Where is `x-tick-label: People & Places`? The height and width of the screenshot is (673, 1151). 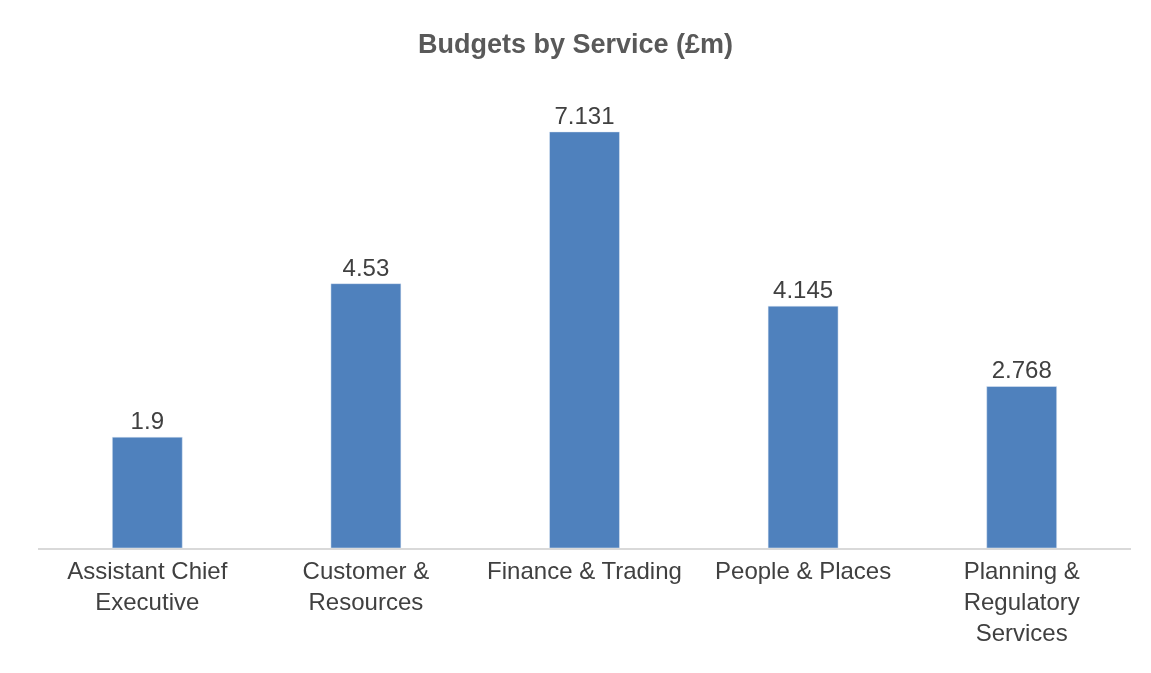 x-tick-label: People & Places is located at coordinates (803, 570).